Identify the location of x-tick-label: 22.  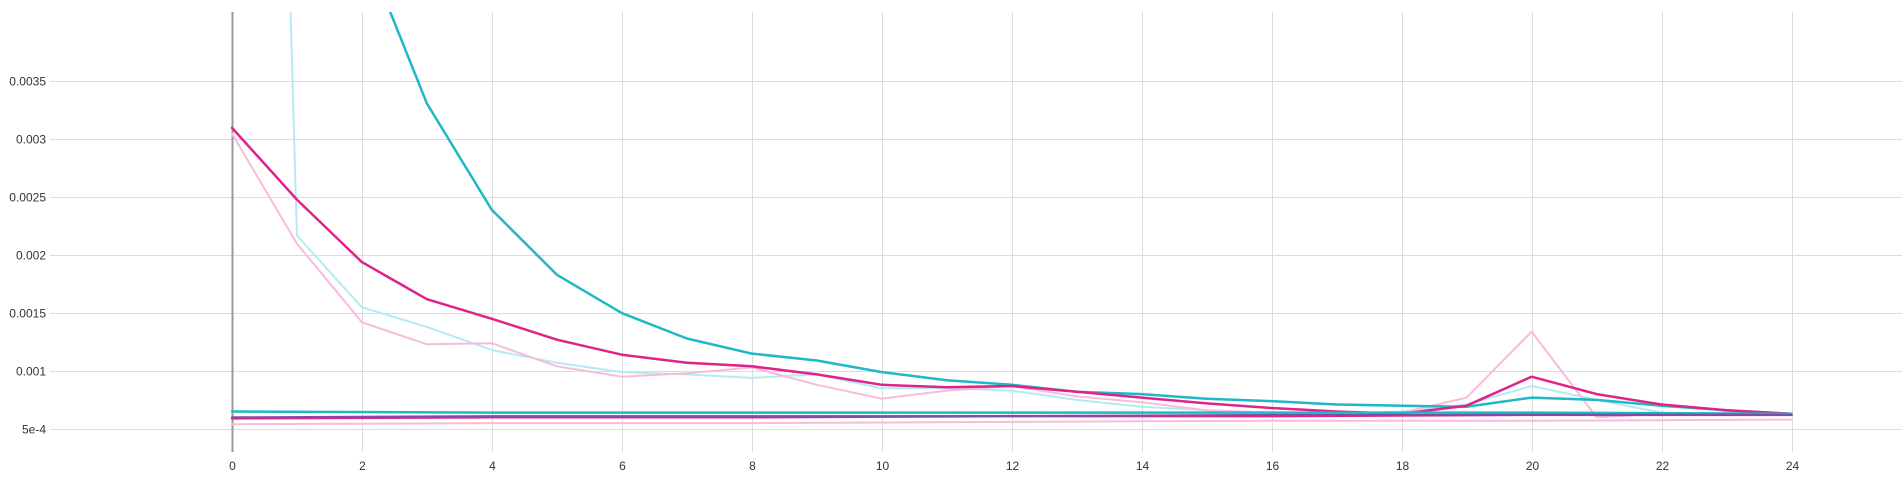
(1663, 466).